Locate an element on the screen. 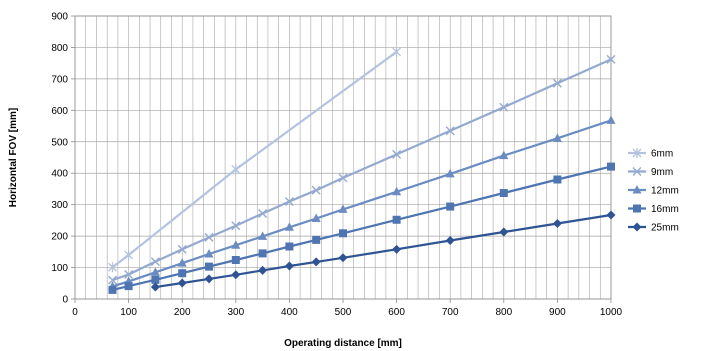 The height and width of the screenshot is (351, 702). x-tick-label: 800 is located at coordinates (503, 312).